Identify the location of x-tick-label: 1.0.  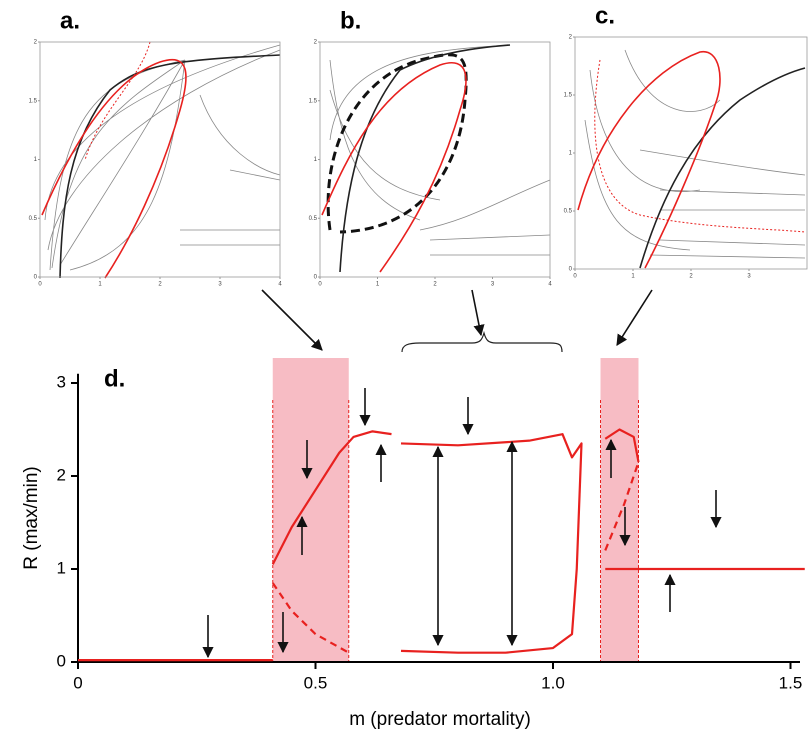
(553, 682).